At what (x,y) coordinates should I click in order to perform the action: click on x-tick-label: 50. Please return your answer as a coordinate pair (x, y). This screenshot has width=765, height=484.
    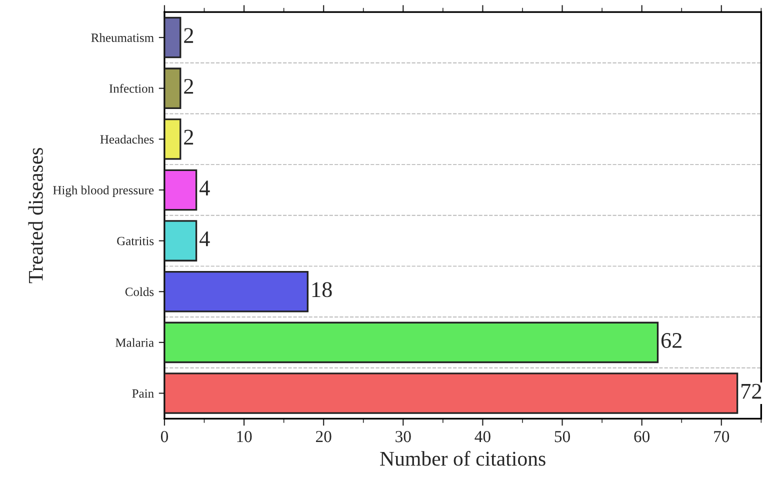
    Looking at the image, I should click on (562, 436).